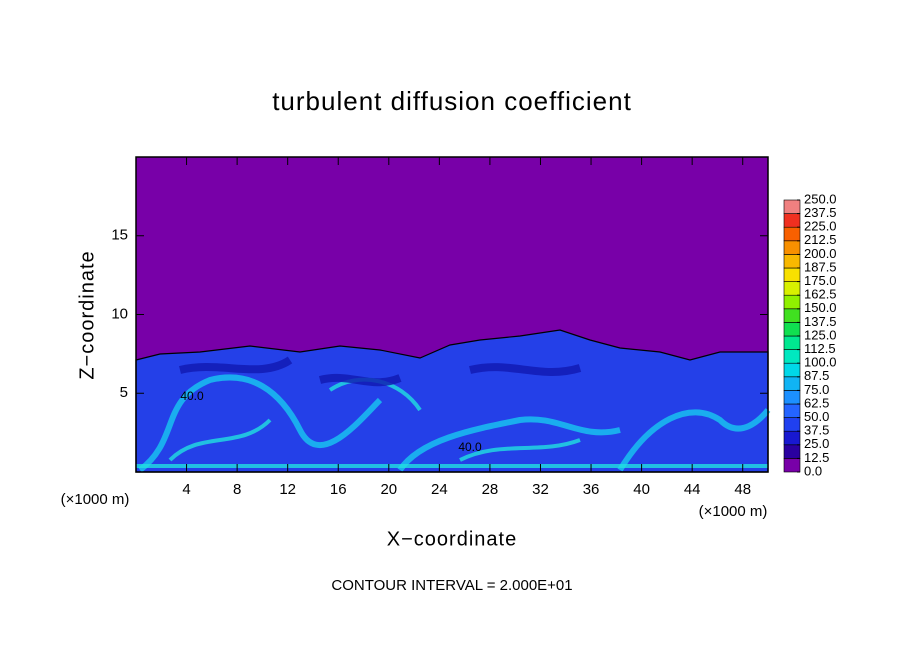  I want to click on colorbar-label: 162.5, so click(820, 294).